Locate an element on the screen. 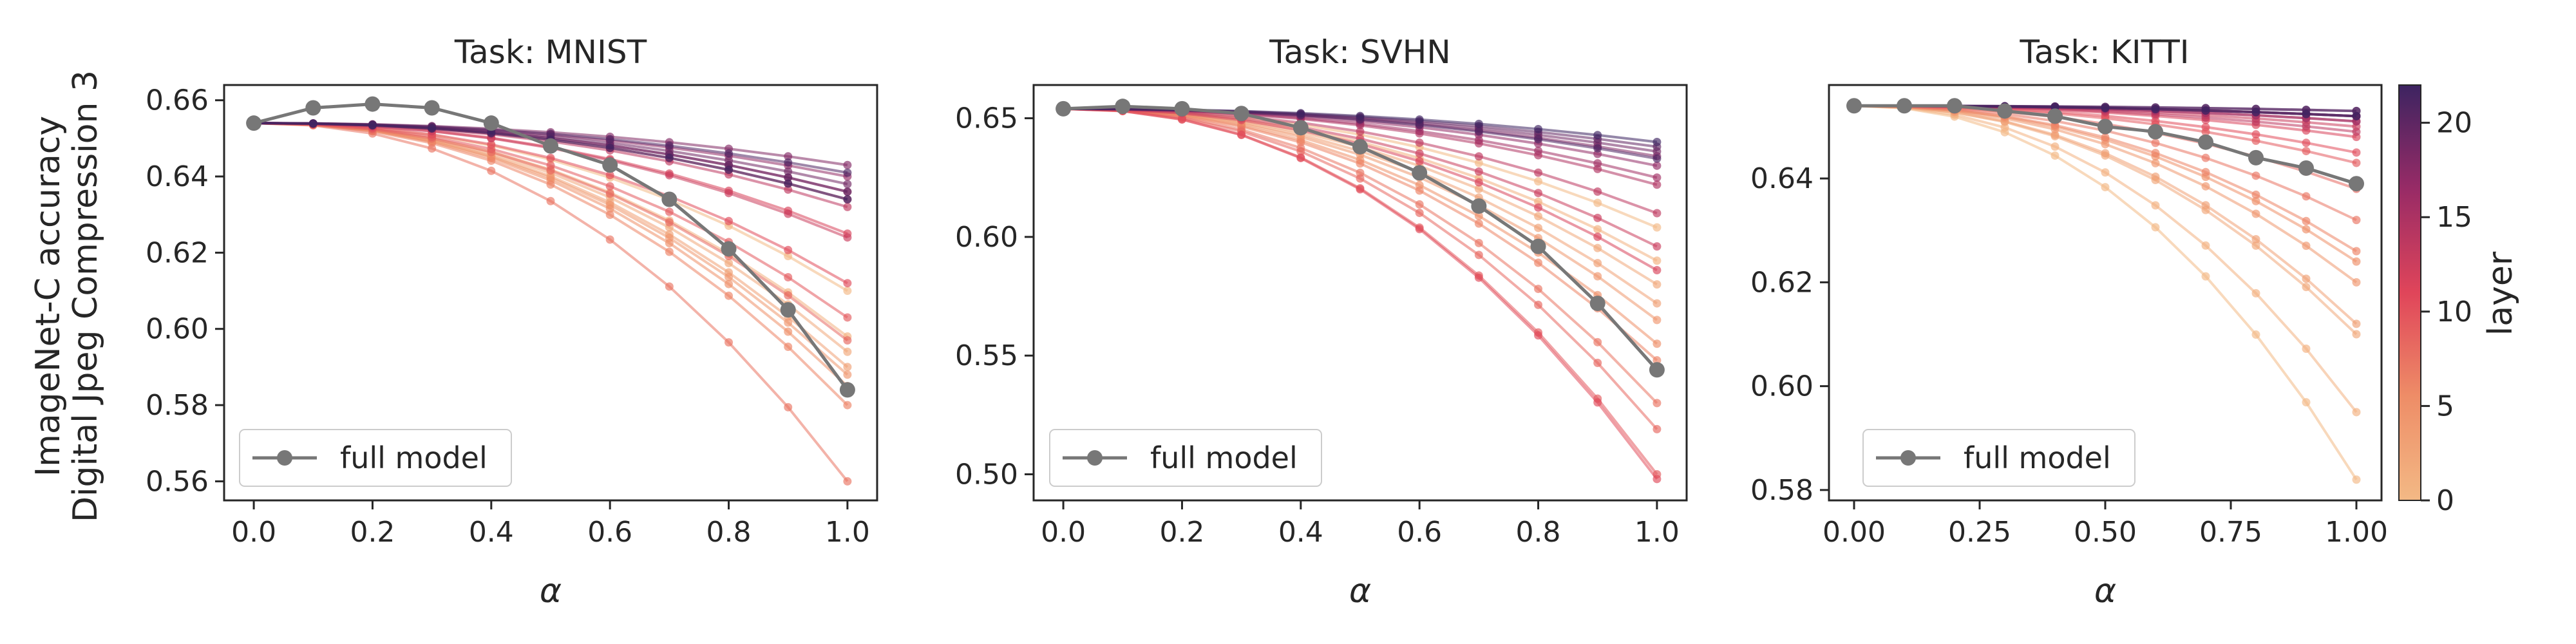  colorbar: 0 5 10 15 20 layer is located at coordinates (2459, 301).